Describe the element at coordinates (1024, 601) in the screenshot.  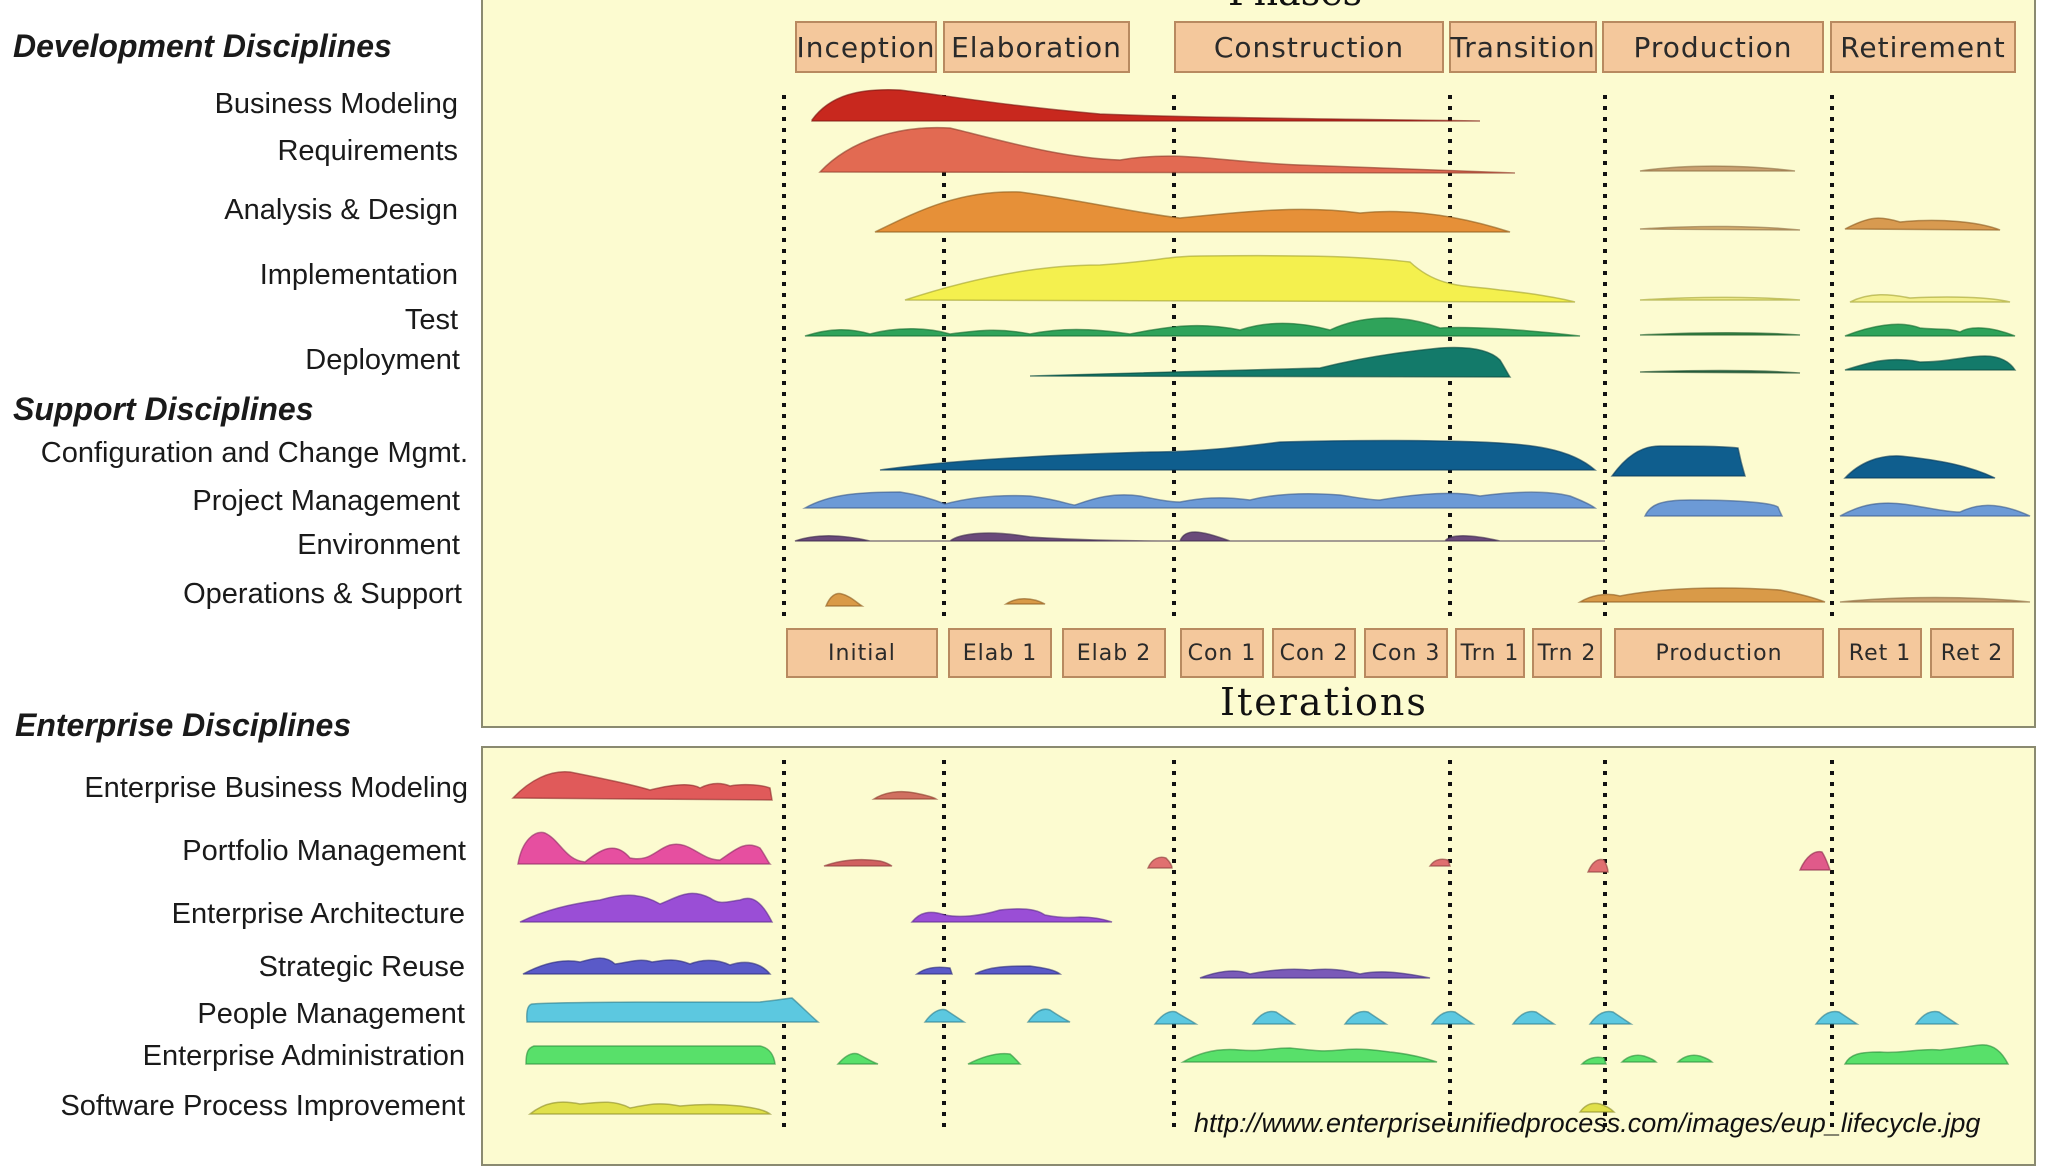
I see `hump-ops-support-elab` at that location.